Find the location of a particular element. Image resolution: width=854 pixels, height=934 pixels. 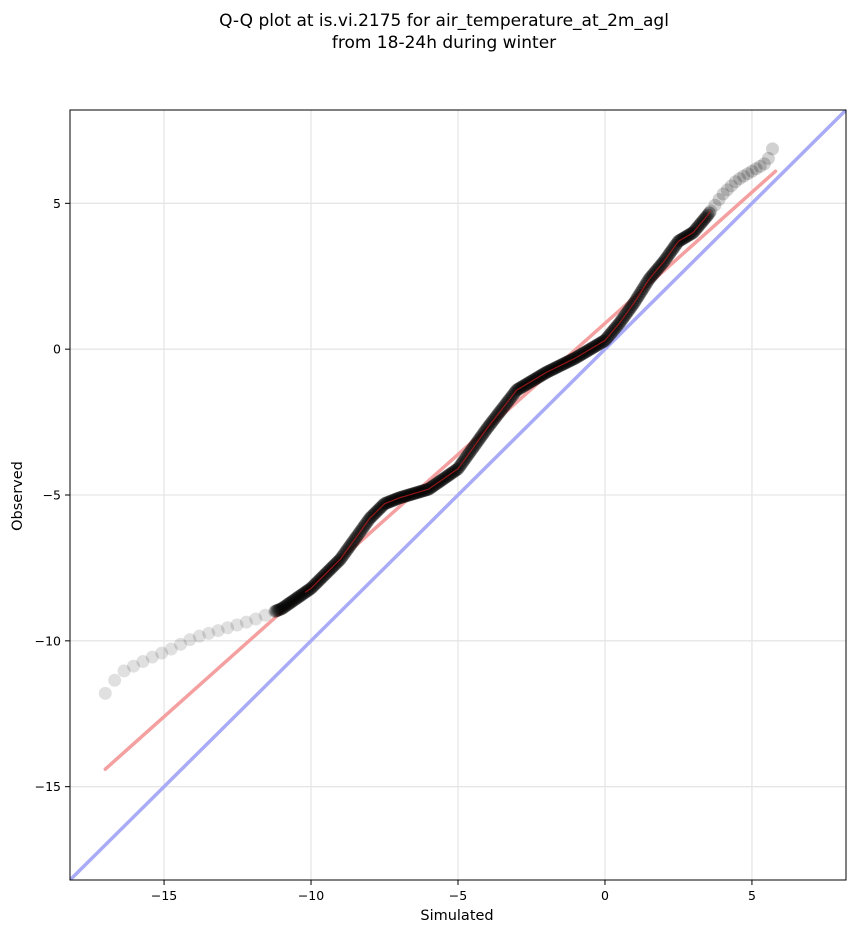

y-tick-label: −15 is located at coordinates (48, 786).